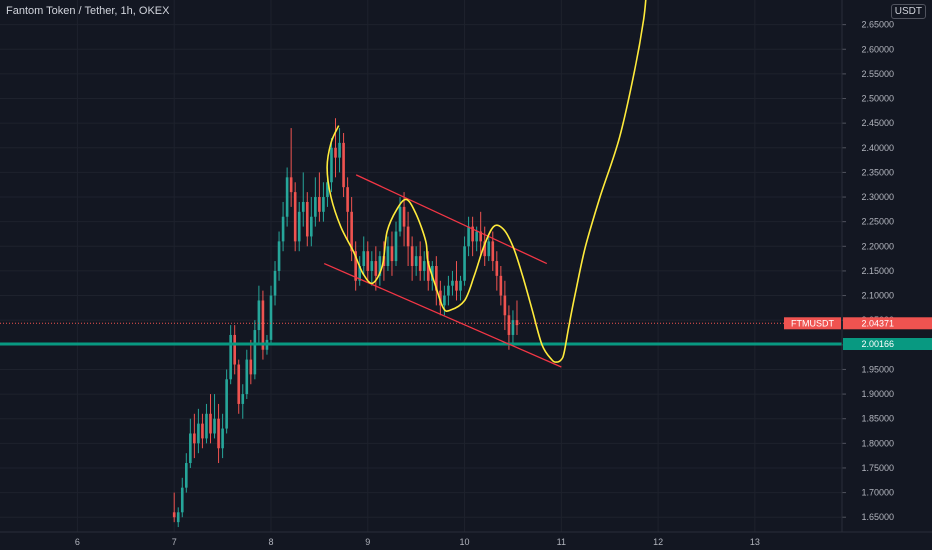 The width and height of the screenshot is (932, 550). I want to click on y-tick-label: 1.85000, so click(877, 419).